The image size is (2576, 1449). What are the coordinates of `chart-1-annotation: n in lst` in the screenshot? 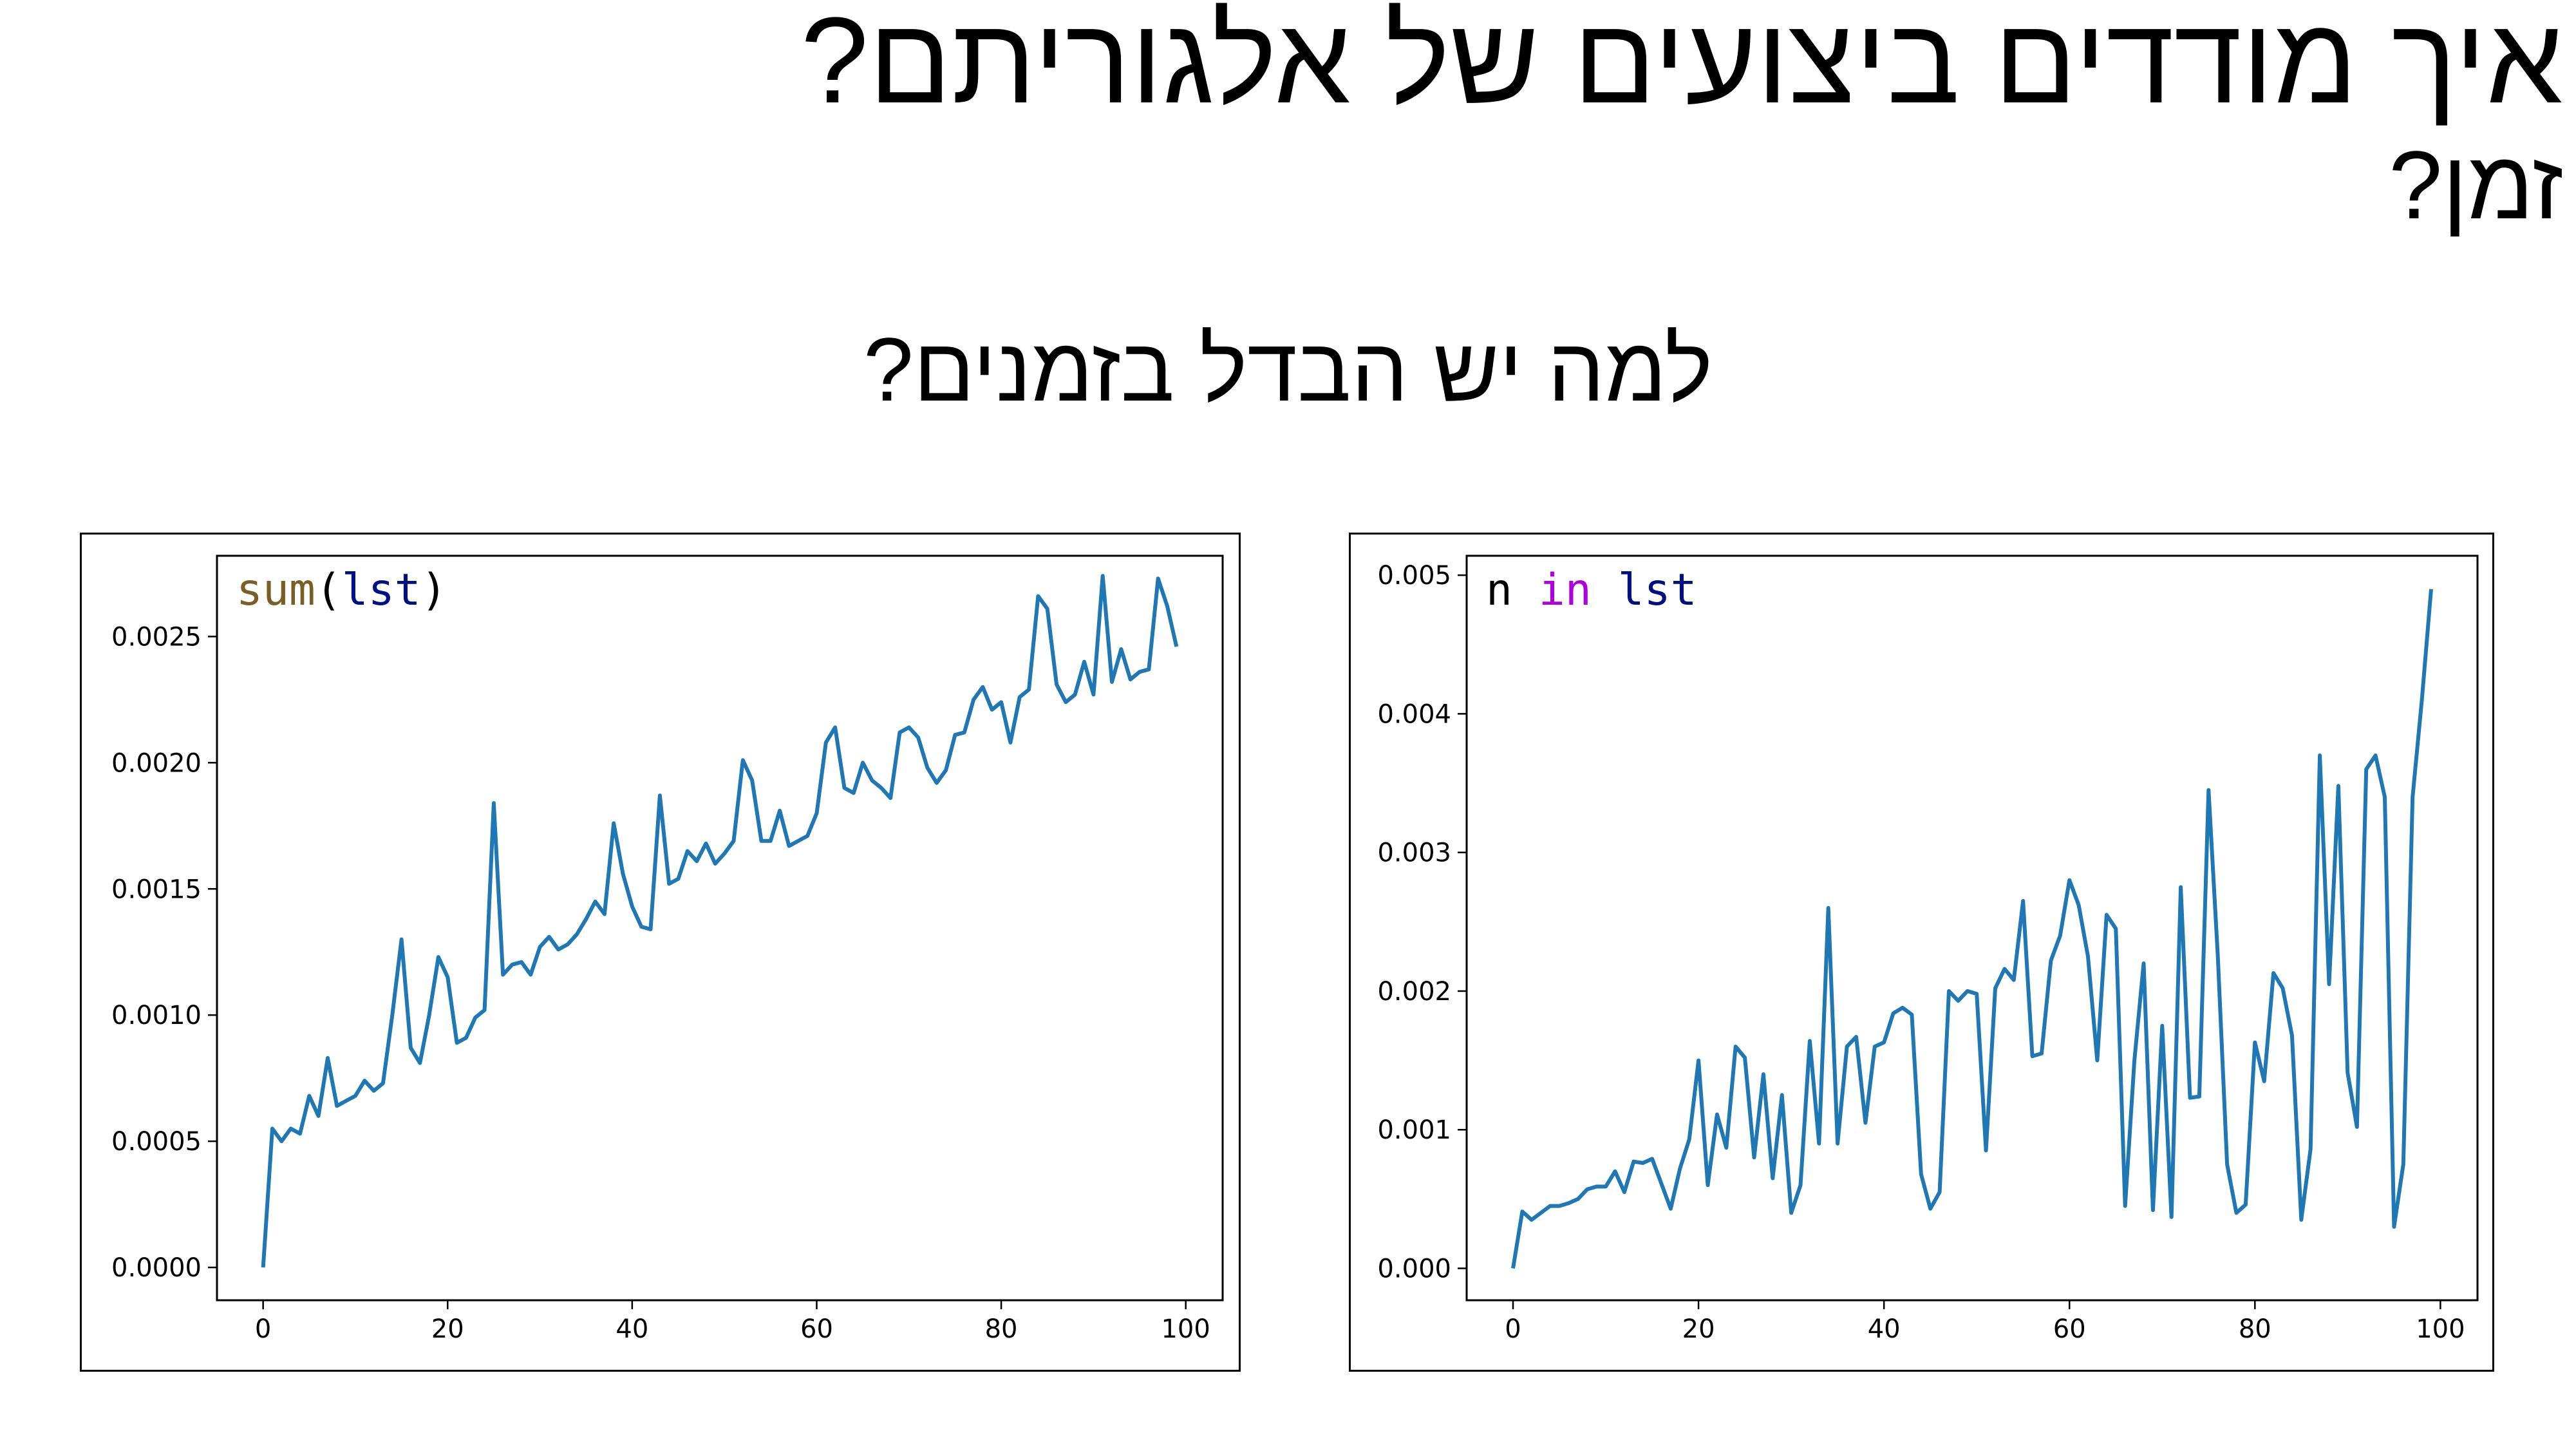 It's located at (1591, 590).